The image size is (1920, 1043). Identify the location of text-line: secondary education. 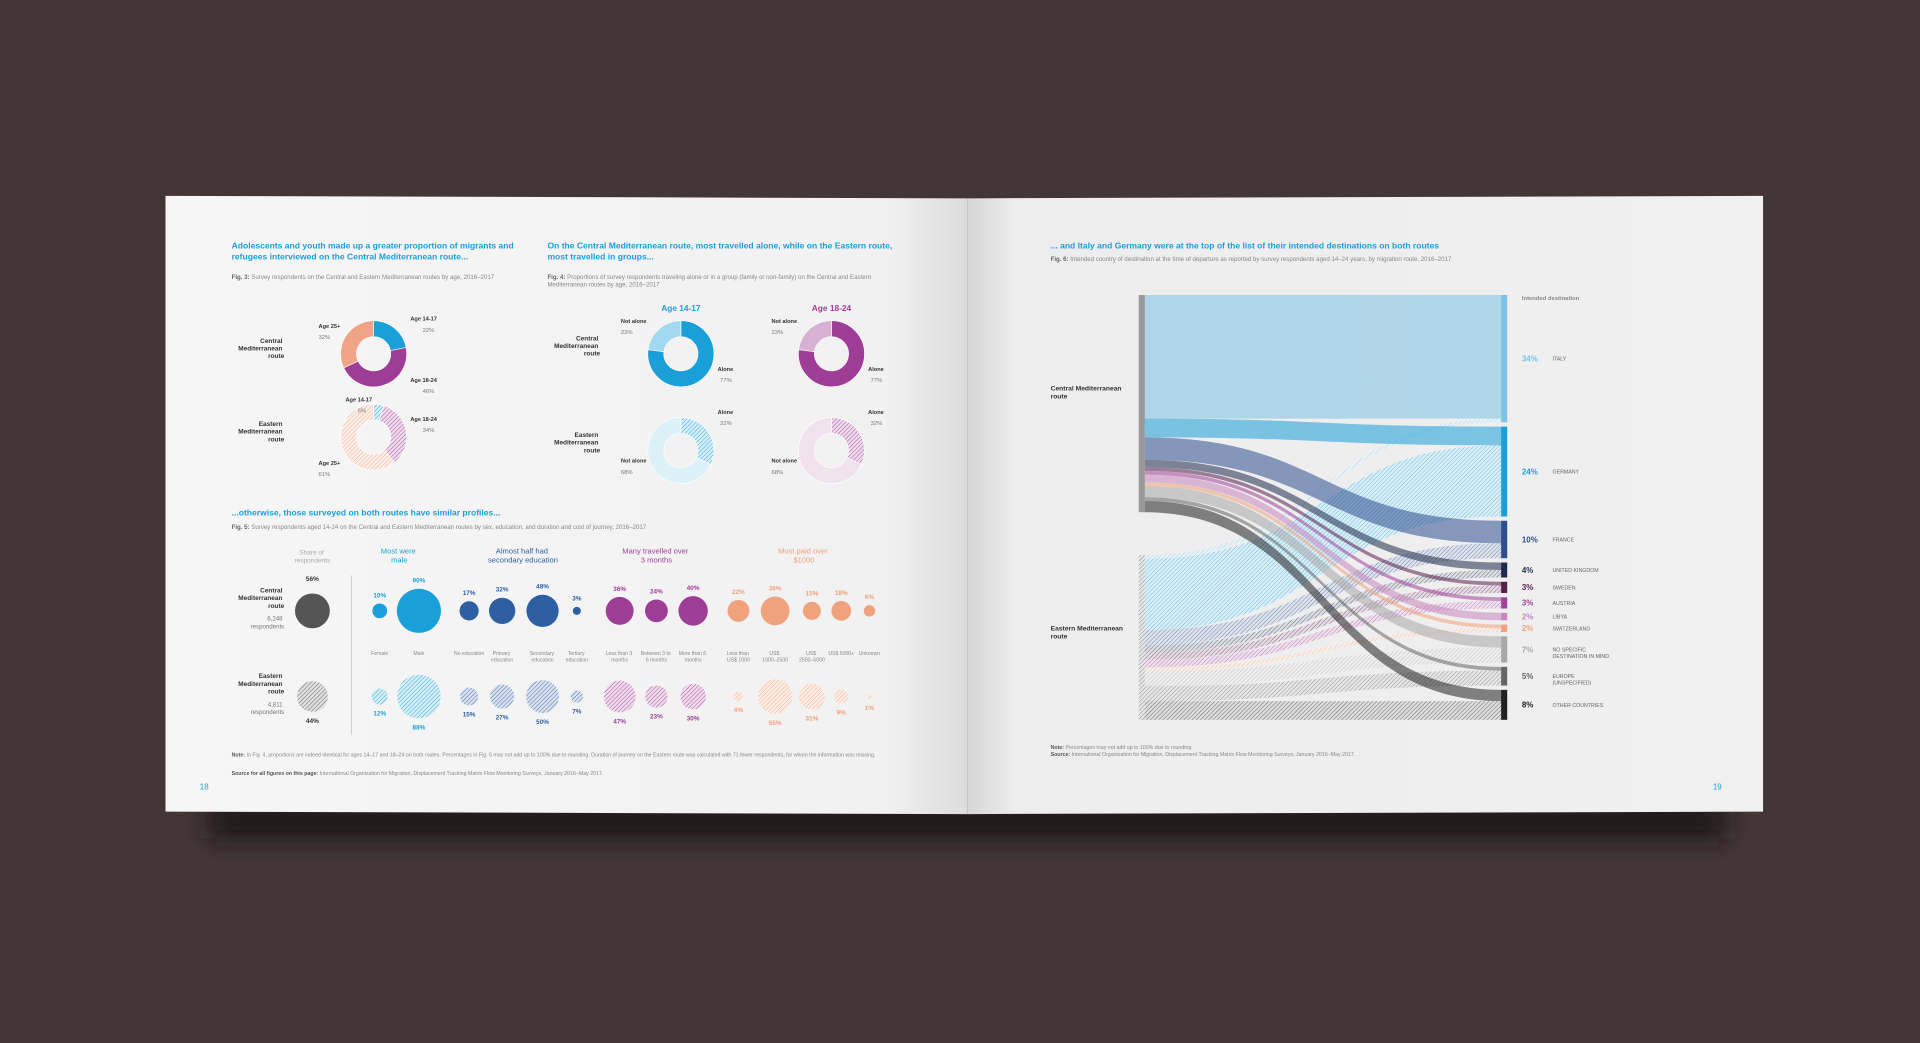
(523, 560).